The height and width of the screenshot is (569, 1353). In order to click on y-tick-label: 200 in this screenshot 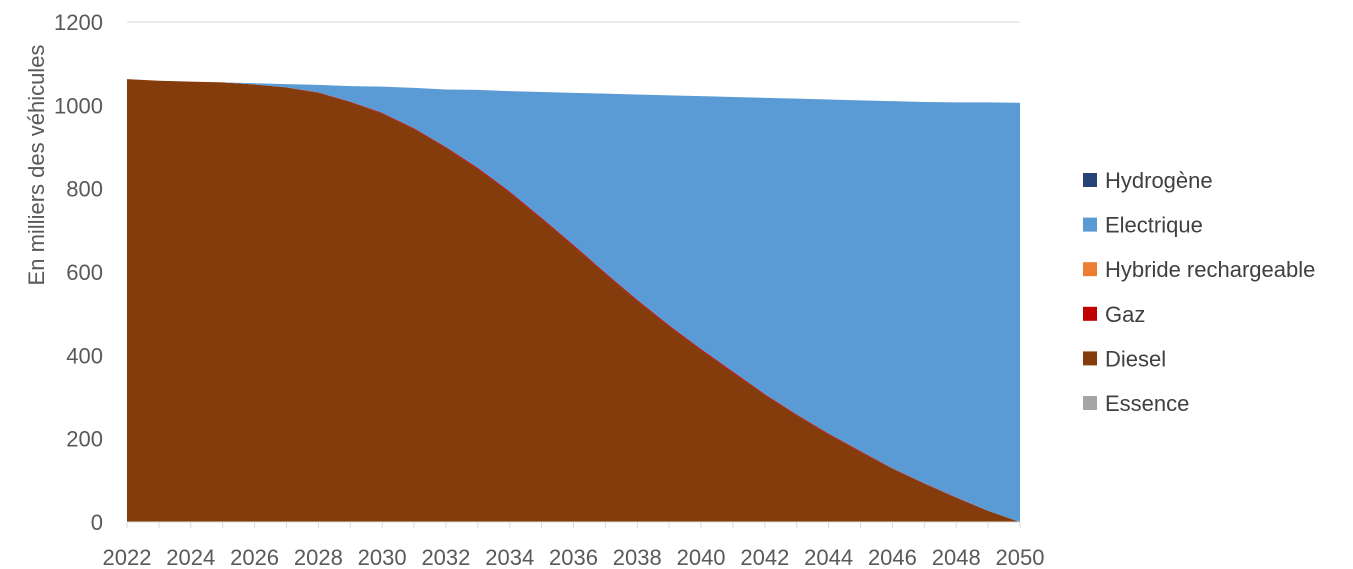, I will do `click(84, 439)`.